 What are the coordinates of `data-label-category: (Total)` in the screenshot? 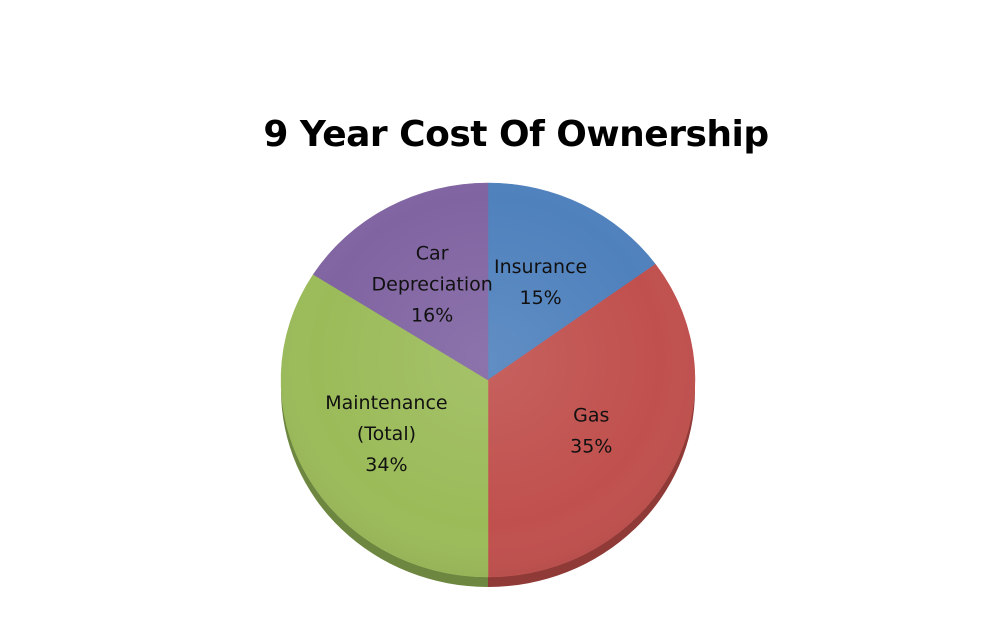 It's located at (386, 434).